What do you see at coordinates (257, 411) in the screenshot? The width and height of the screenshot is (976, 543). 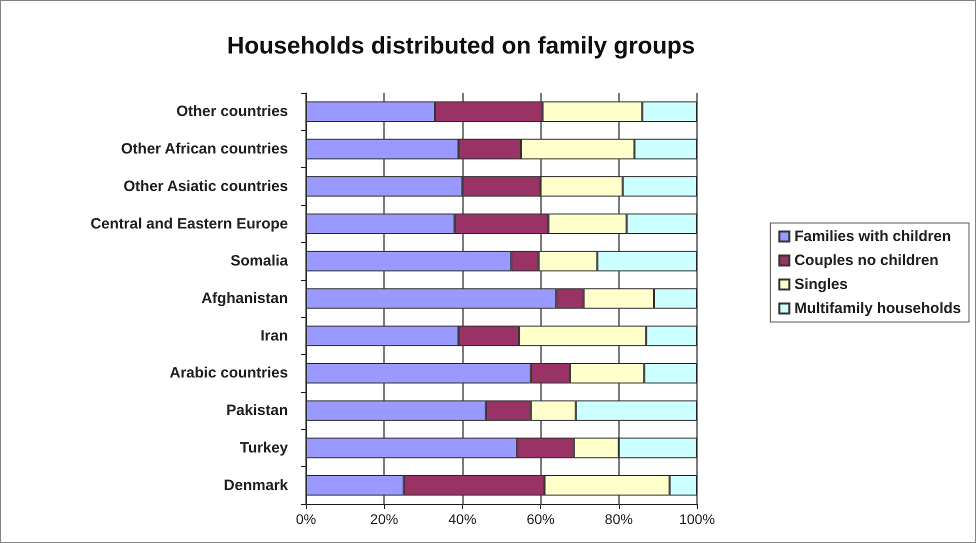 I see `y-tick-label: Pakistan` at bounding box center [257, 411].